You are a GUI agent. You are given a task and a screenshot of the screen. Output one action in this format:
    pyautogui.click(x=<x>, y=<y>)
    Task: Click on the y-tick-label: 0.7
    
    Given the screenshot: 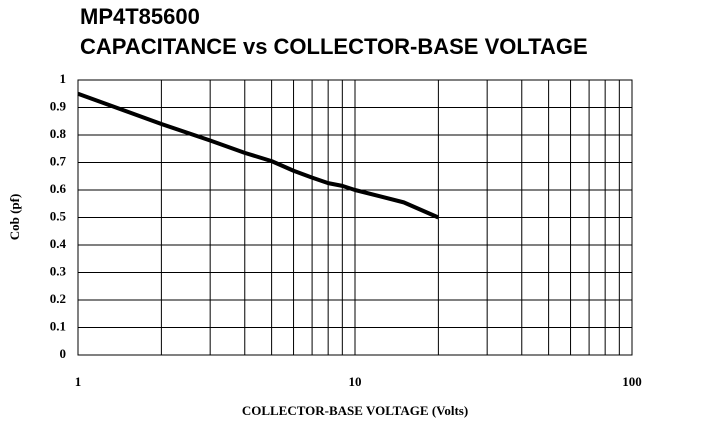 What is the action you would take?
    pyautogui.click(x=58, y=160)
    